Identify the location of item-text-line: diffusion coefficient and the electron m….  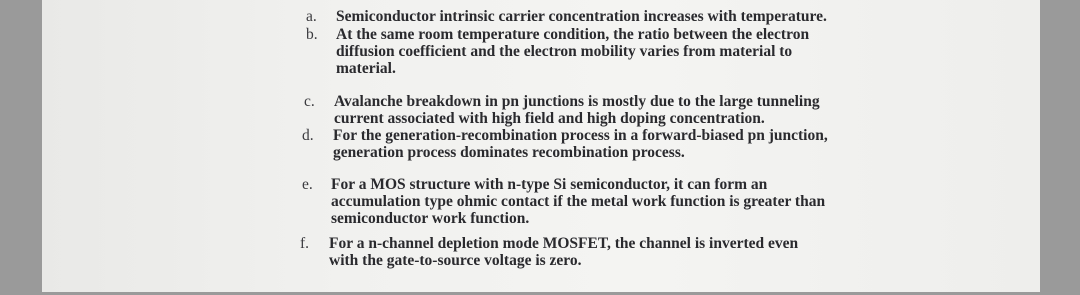
(564, 51).